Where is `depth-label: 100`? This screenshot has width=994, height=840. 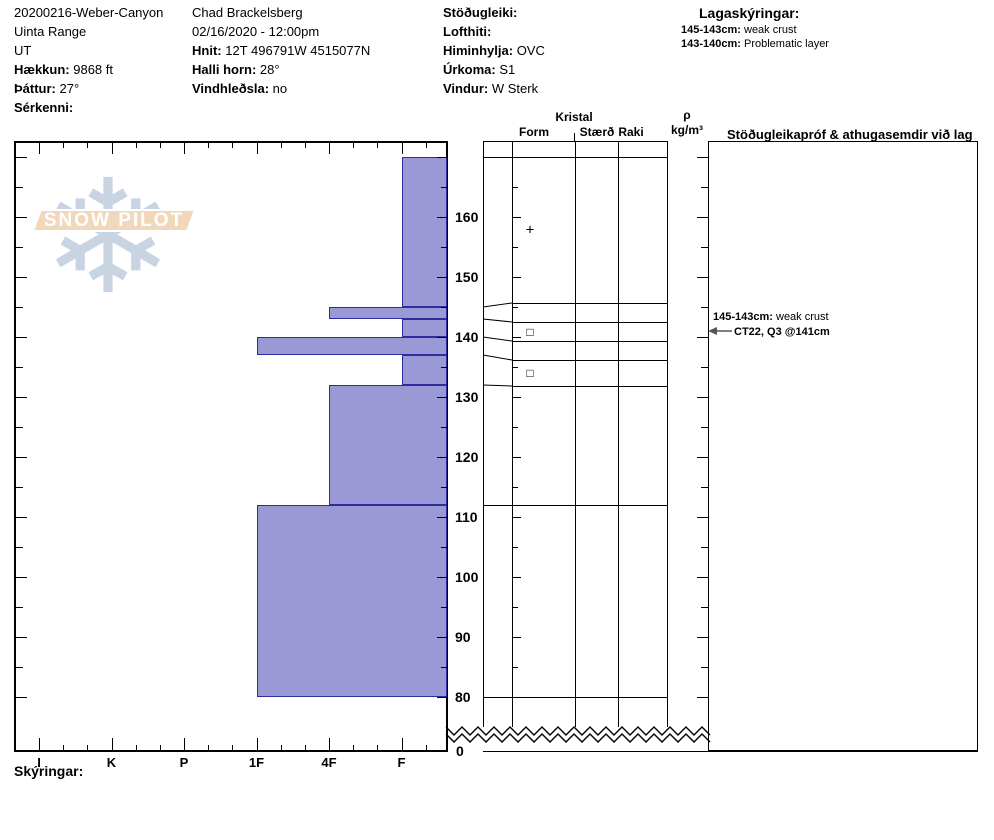 depth-label: 100 is located at coordinates (467, 577).